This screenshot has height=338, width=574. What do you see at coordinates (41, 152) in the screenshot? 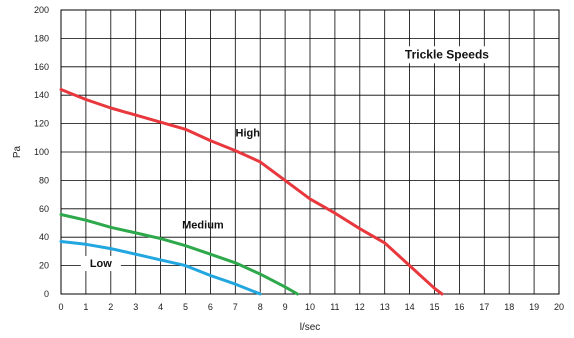
I see `y-tick-label: 100` at bounding box center [41, 152].